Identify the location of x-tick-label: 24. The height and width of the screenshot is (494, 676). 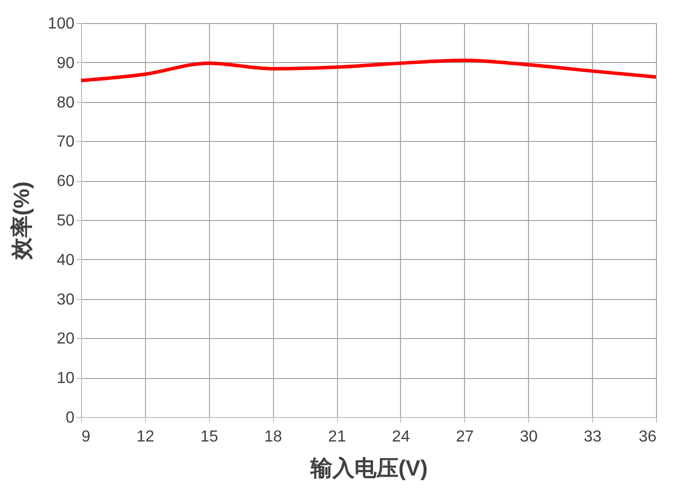
(401, 437).